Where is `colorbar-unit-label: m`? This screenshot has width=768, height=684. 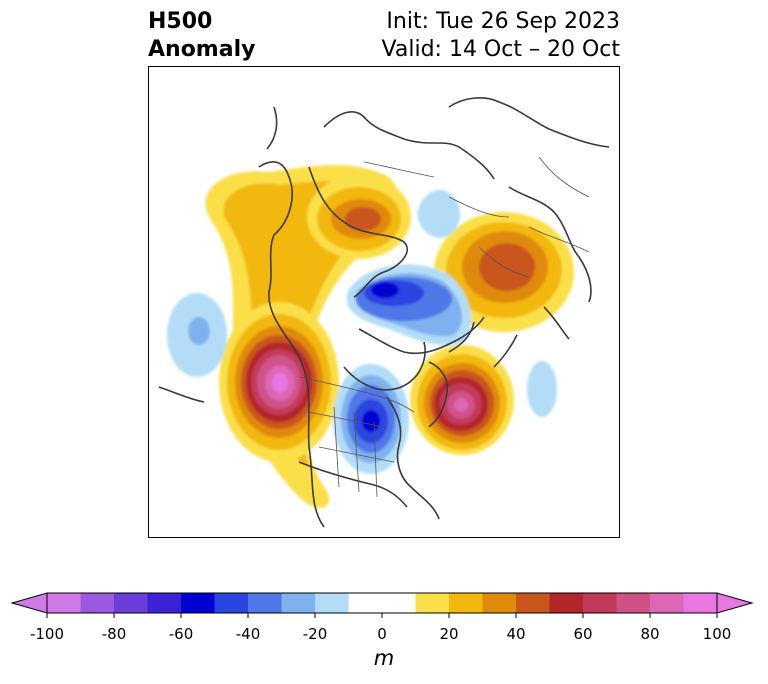
colorbar-unit-label: m is located at coordinates (384, 658).